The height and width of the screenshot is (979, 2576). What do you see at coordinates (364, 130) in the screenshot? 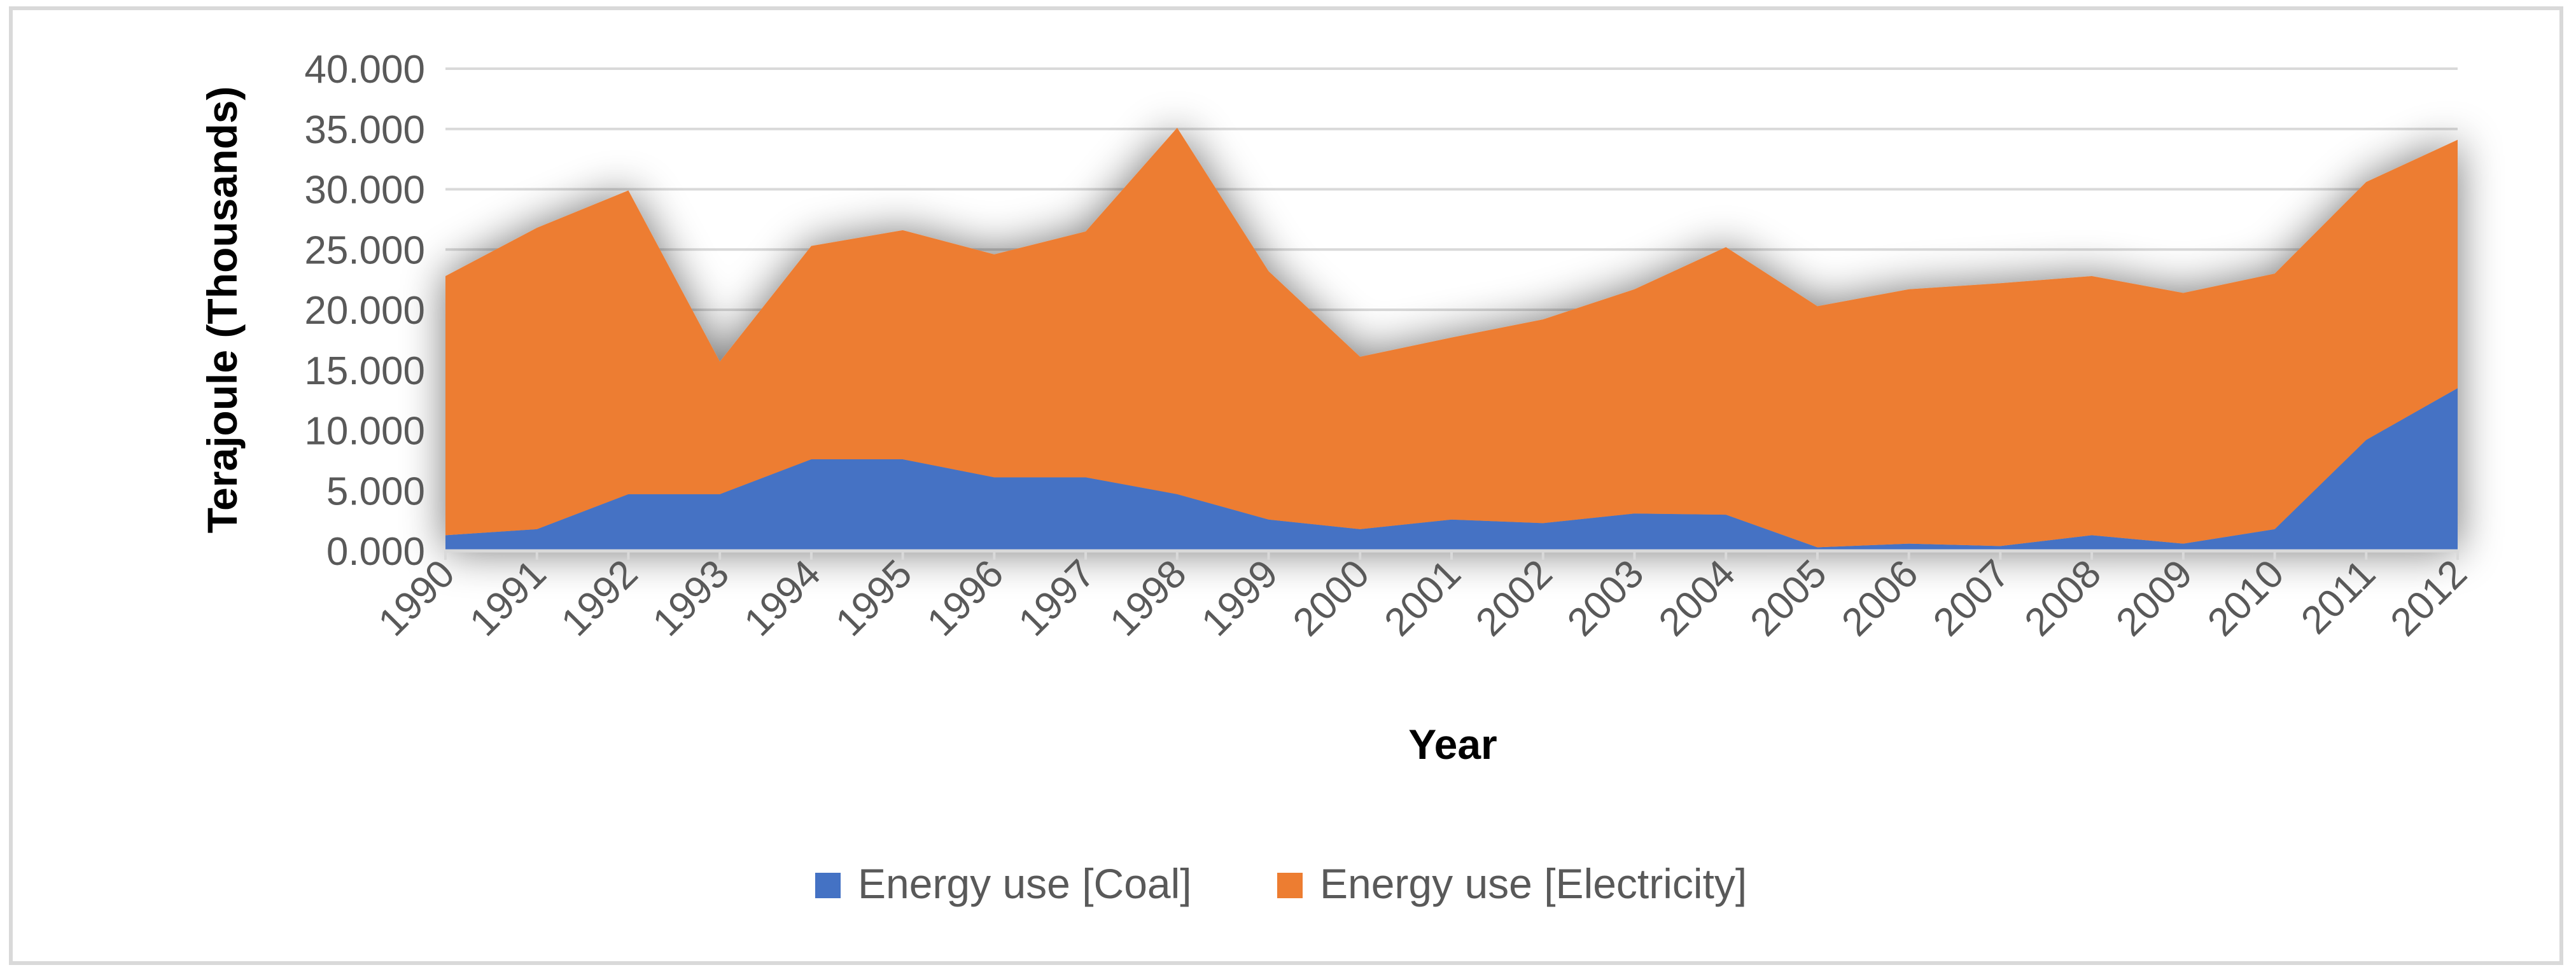
I see `y-tick-label: 35.000` at bounding box center [364, 130].